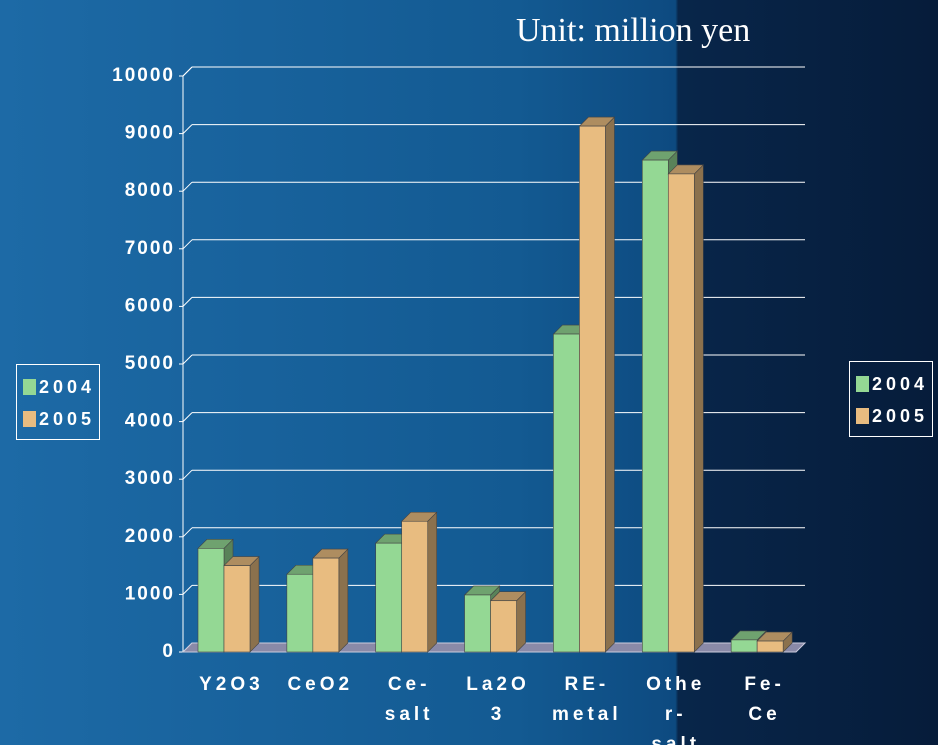  I want to click on x-tick-label: Fe-Ce, so click(764, 699).